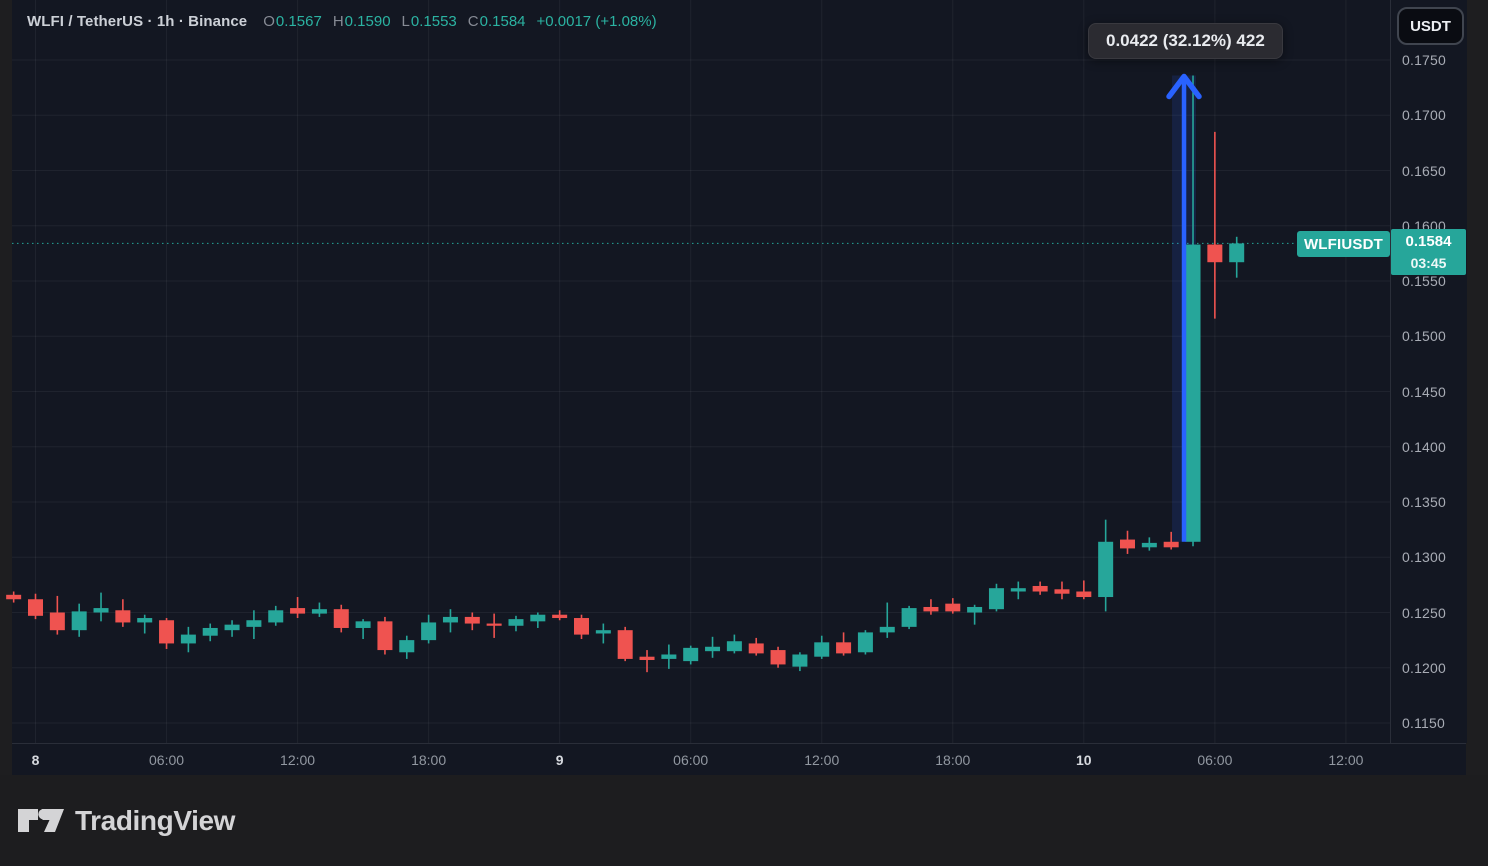 Image resolution: width=1488 pixels, height=866 pixels. What do you see at coordinates (1424, 170) in the screenshot?
I see `price-tick-label: 0.1650` at bounding box center [1424, 170].